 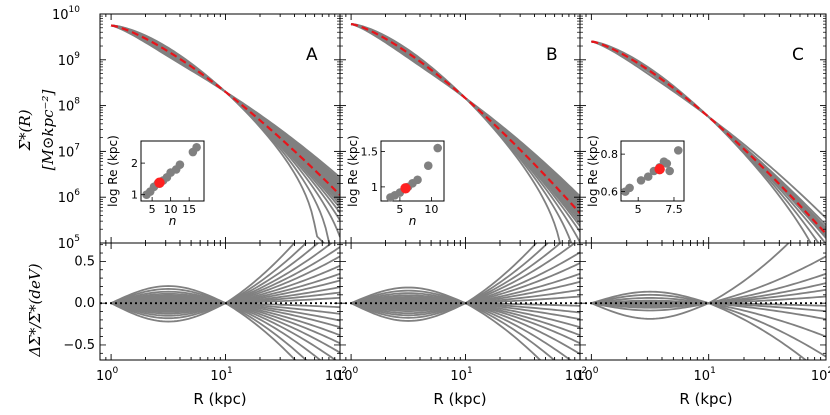 What do you see at coordinates (412, 171) in the screenshot?
I see `inset-frame` at bounding box center [412, 171].